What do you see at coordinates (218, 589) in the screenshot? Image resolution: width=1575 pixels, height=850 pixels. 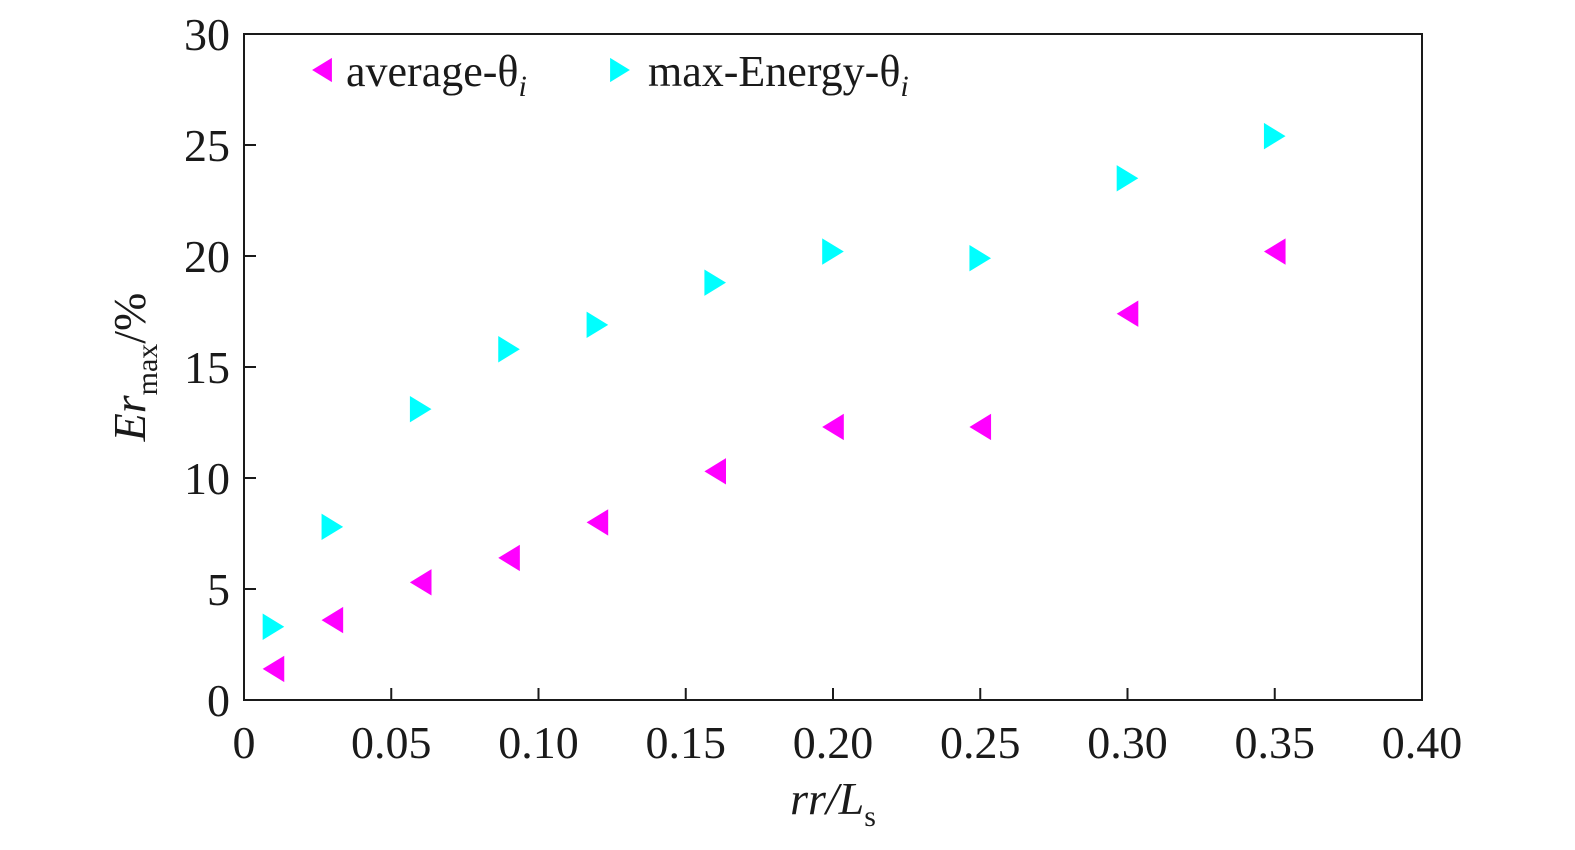 I see `y-tick-label: 5` at bounding box center [218, 589].